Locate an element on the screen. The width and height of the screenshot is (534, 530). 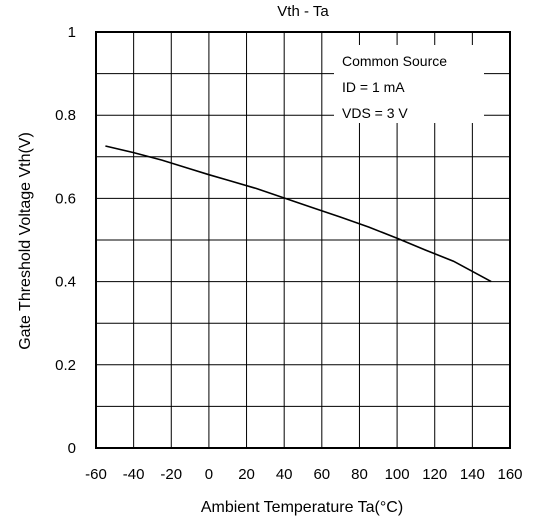
x-tick-label: -60 is located at coordinates (96, 474).